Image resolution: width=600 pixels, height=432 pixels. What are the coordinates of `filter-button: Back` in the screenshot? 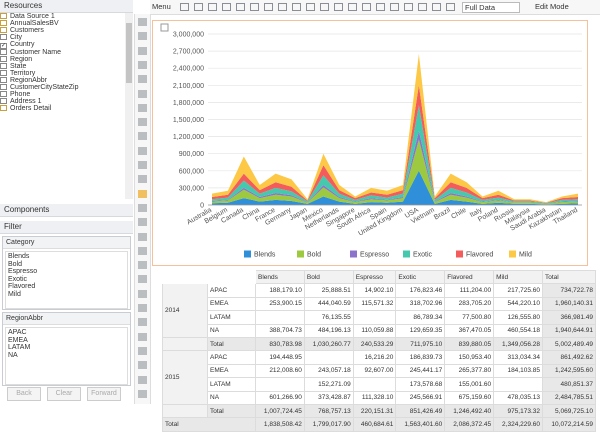 It's located at (24, 394).